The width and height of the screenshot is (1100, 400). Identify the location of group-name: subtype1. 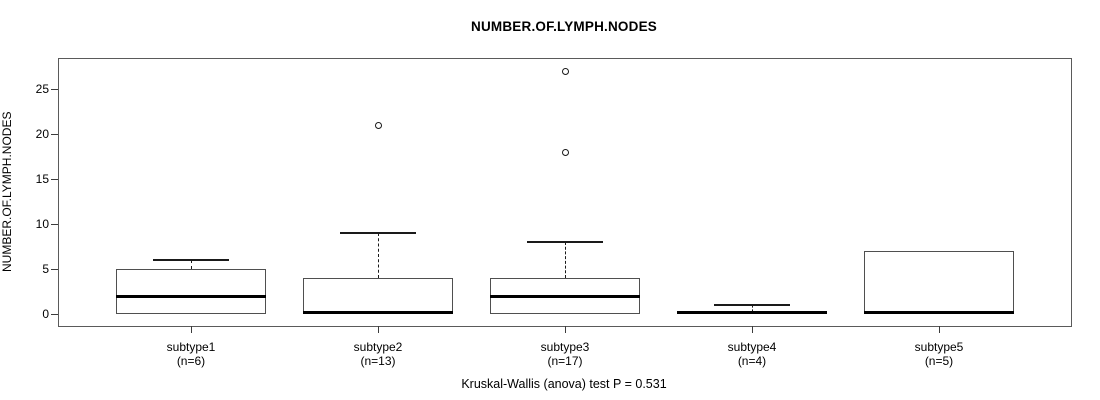
(191, 347).